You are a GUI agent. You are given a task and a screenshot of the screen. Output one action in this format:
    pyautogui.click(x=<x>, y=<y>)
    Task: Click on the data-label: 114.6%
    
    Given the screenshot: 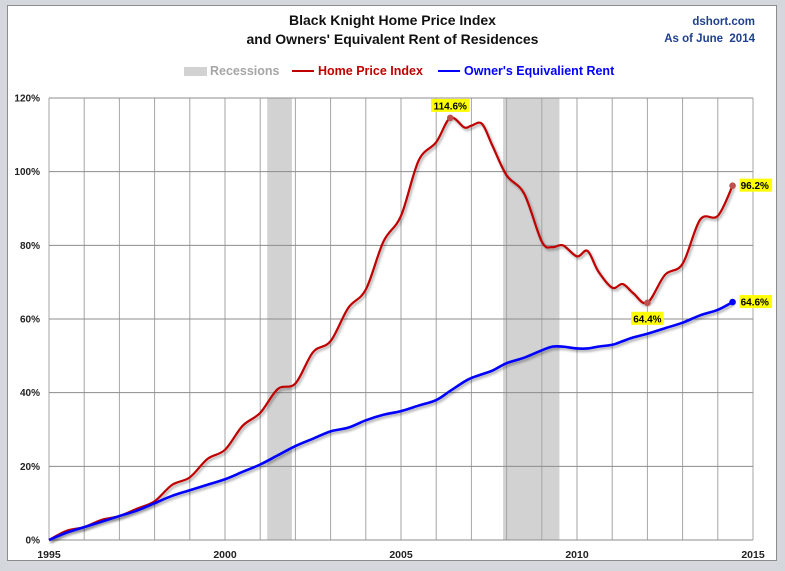 What is the action you would take?
    pyautogui.click(x=450, y=106)
    